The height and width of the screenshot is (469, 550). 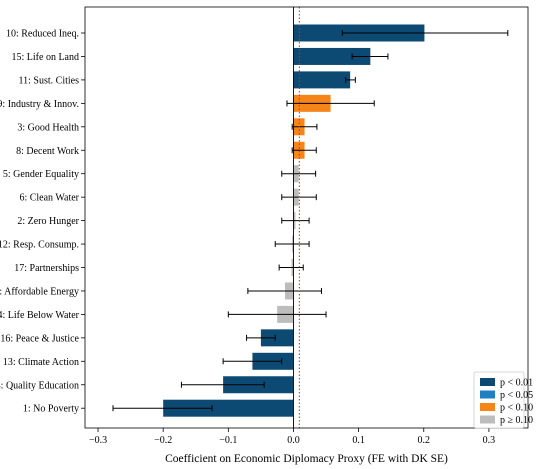 What do you see at coordinates (42, 34) in the screenshot?
I see `y-tick-label: 10: Reduced Ineq.` at bounding box center [42, 34].